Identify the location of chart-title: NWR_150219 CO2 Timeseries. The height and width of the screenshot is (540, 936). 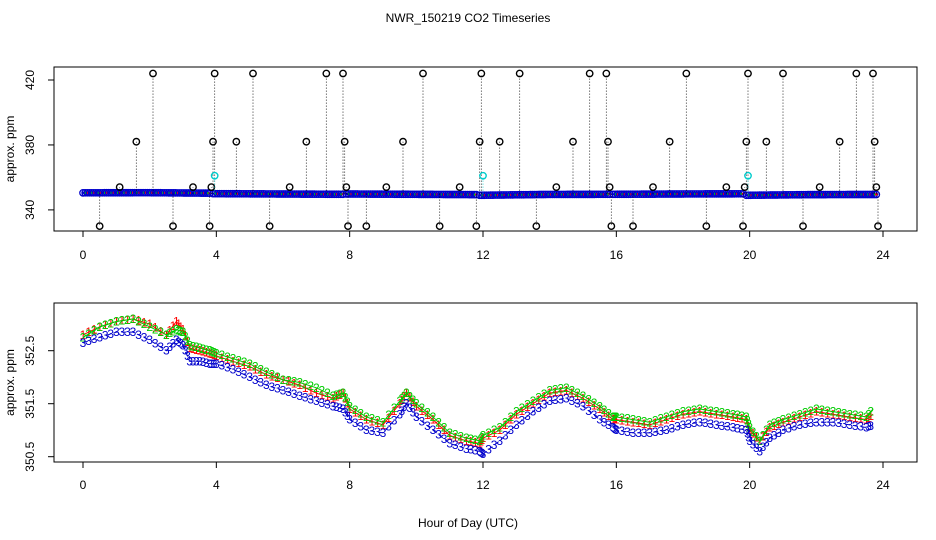
(468, 18).